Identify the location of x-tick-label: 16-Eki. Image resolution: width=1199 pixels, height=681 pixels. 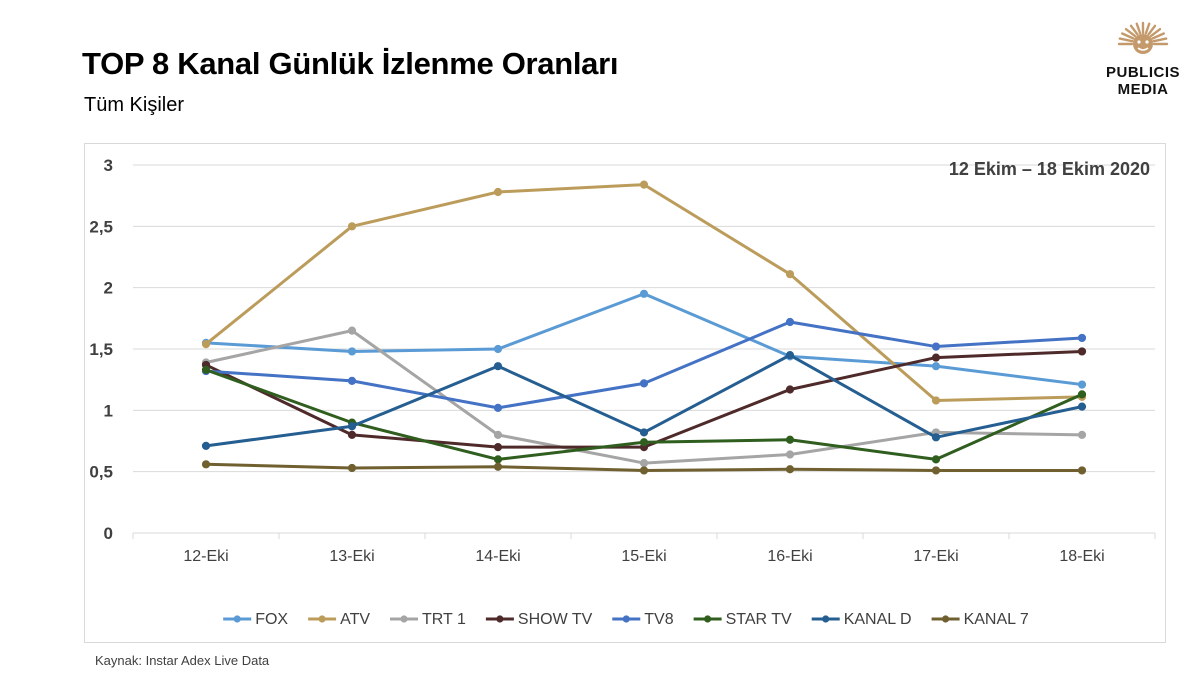
(789, 556).